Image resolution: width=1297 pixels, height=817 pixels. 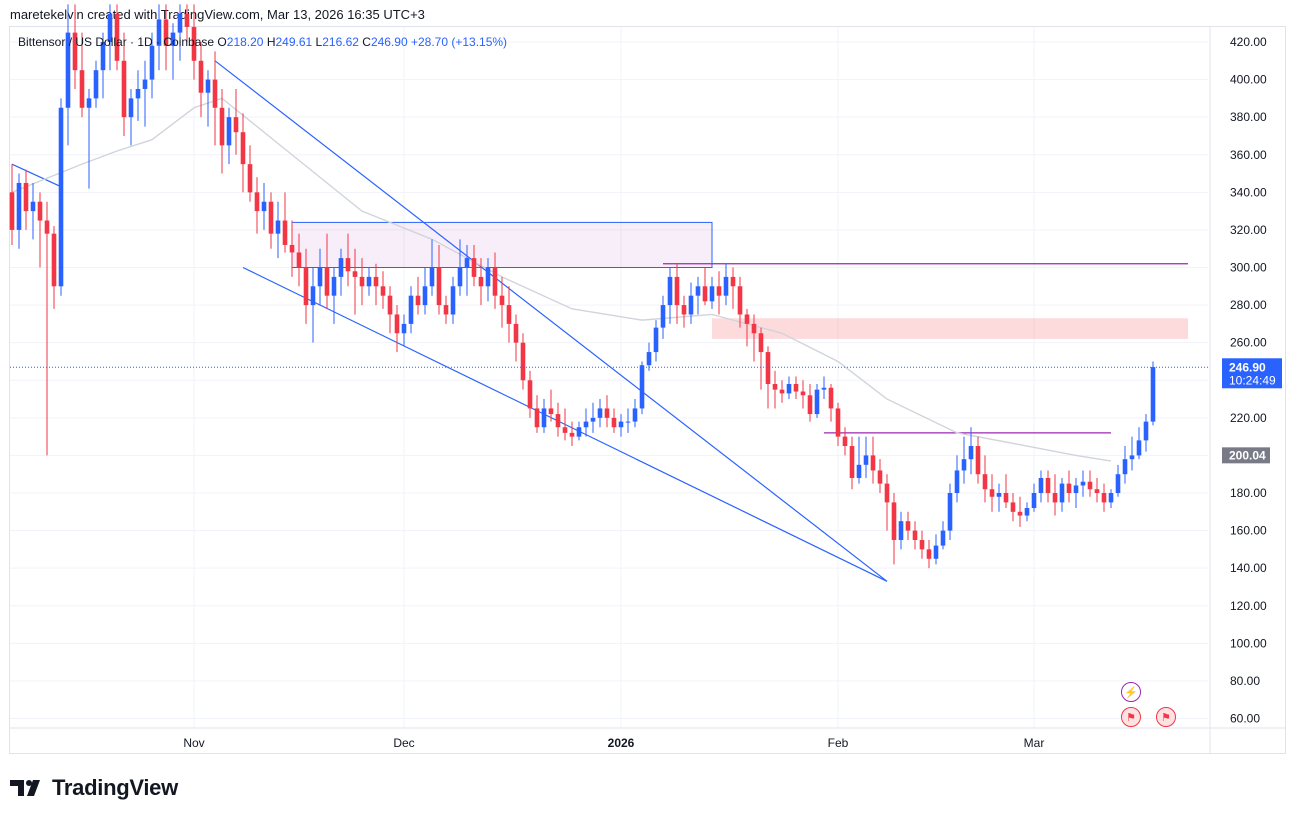 What do you see at coordinates (1034, 743) in the screenshot?
I see `x-tick-label: Mar` at bounding box center [1034, 743].